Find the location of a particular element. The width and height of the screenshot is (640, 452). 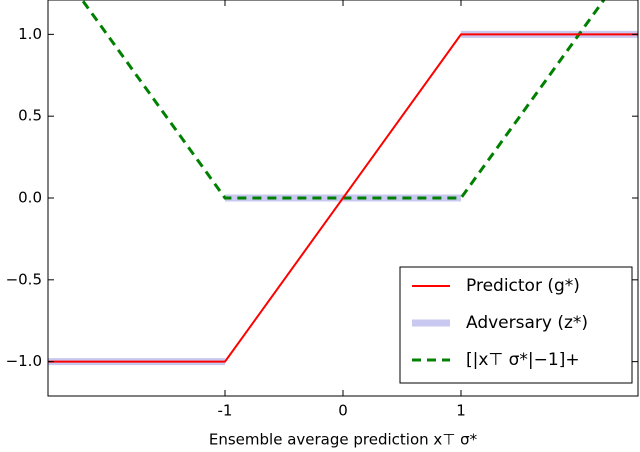

x-tick-label: -1 is located at coordinates (225, 411).